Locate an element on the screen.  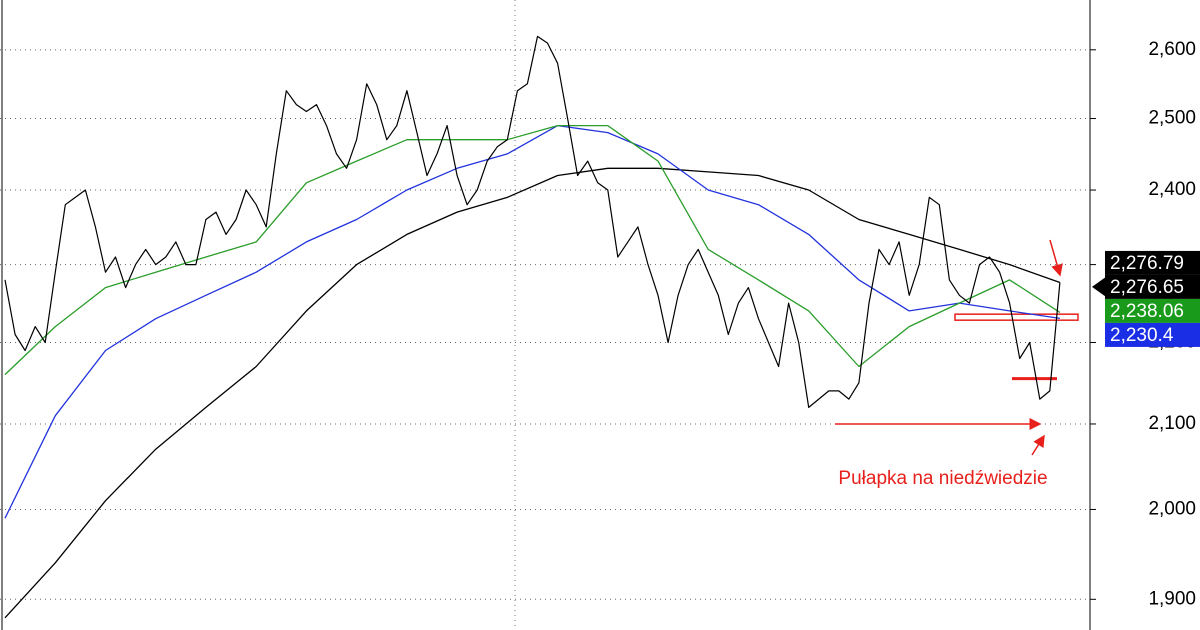
annotation: Pułapka na niedźwiedzie is located at coordinates (942, 478).